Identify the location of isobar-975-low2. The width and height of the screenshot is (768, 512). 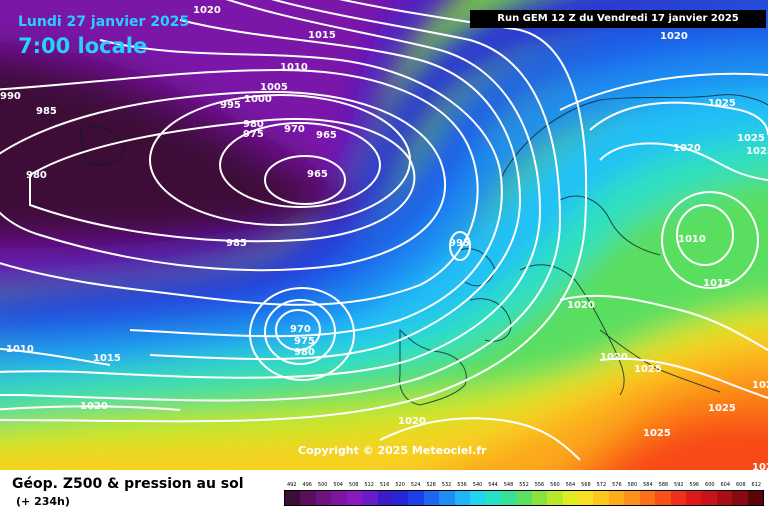
(300, 332).